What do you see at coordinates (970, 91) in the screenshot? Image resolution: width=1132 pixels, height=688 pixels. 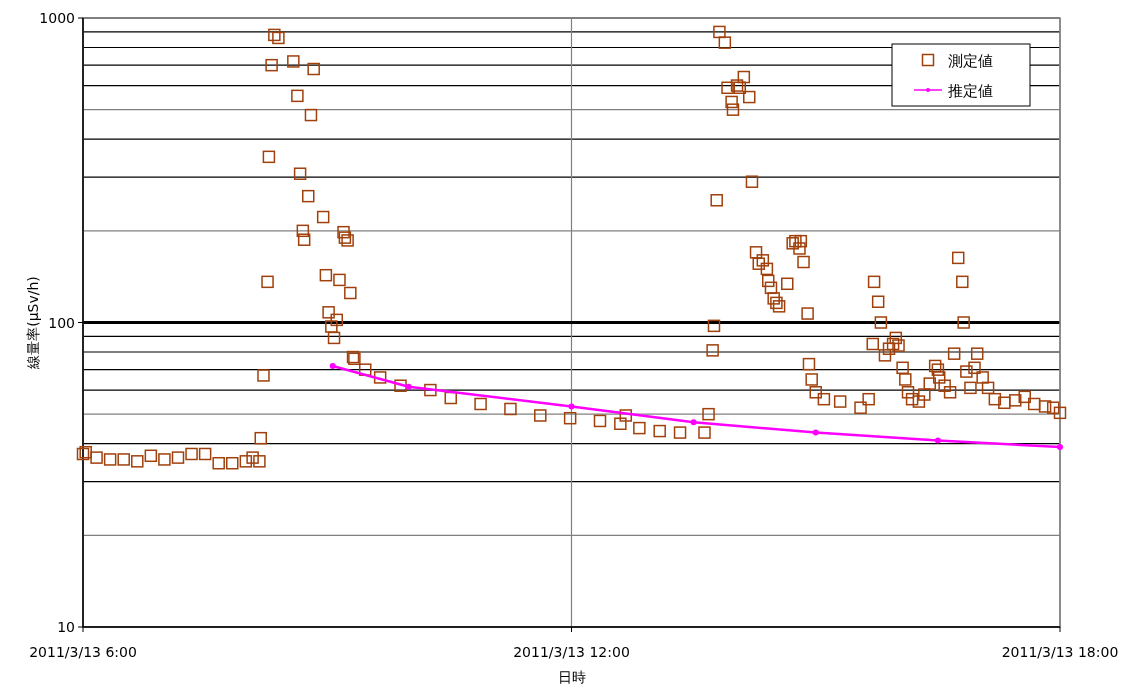 I see `legend-label: 推定値` at bounding box center [970, 91].